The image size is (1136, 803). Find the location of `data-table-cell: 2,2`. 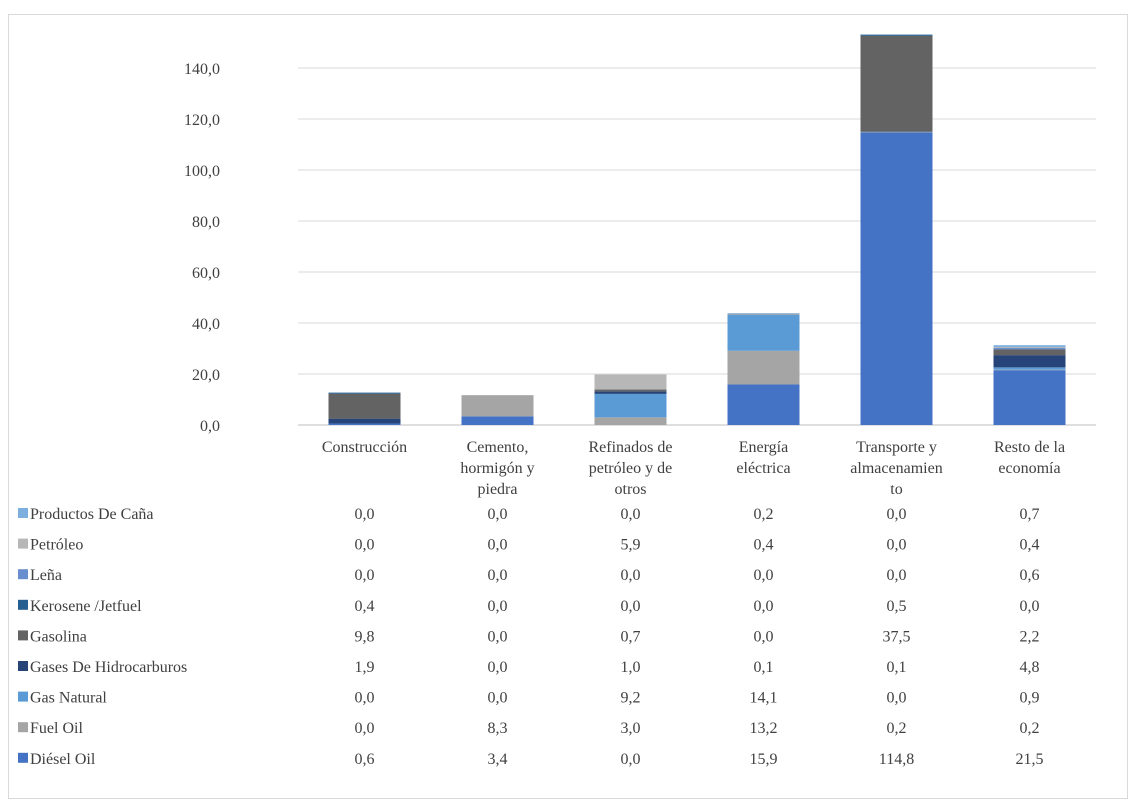

data-table-cell: 2,2 is located at coordinates (1030, 636).